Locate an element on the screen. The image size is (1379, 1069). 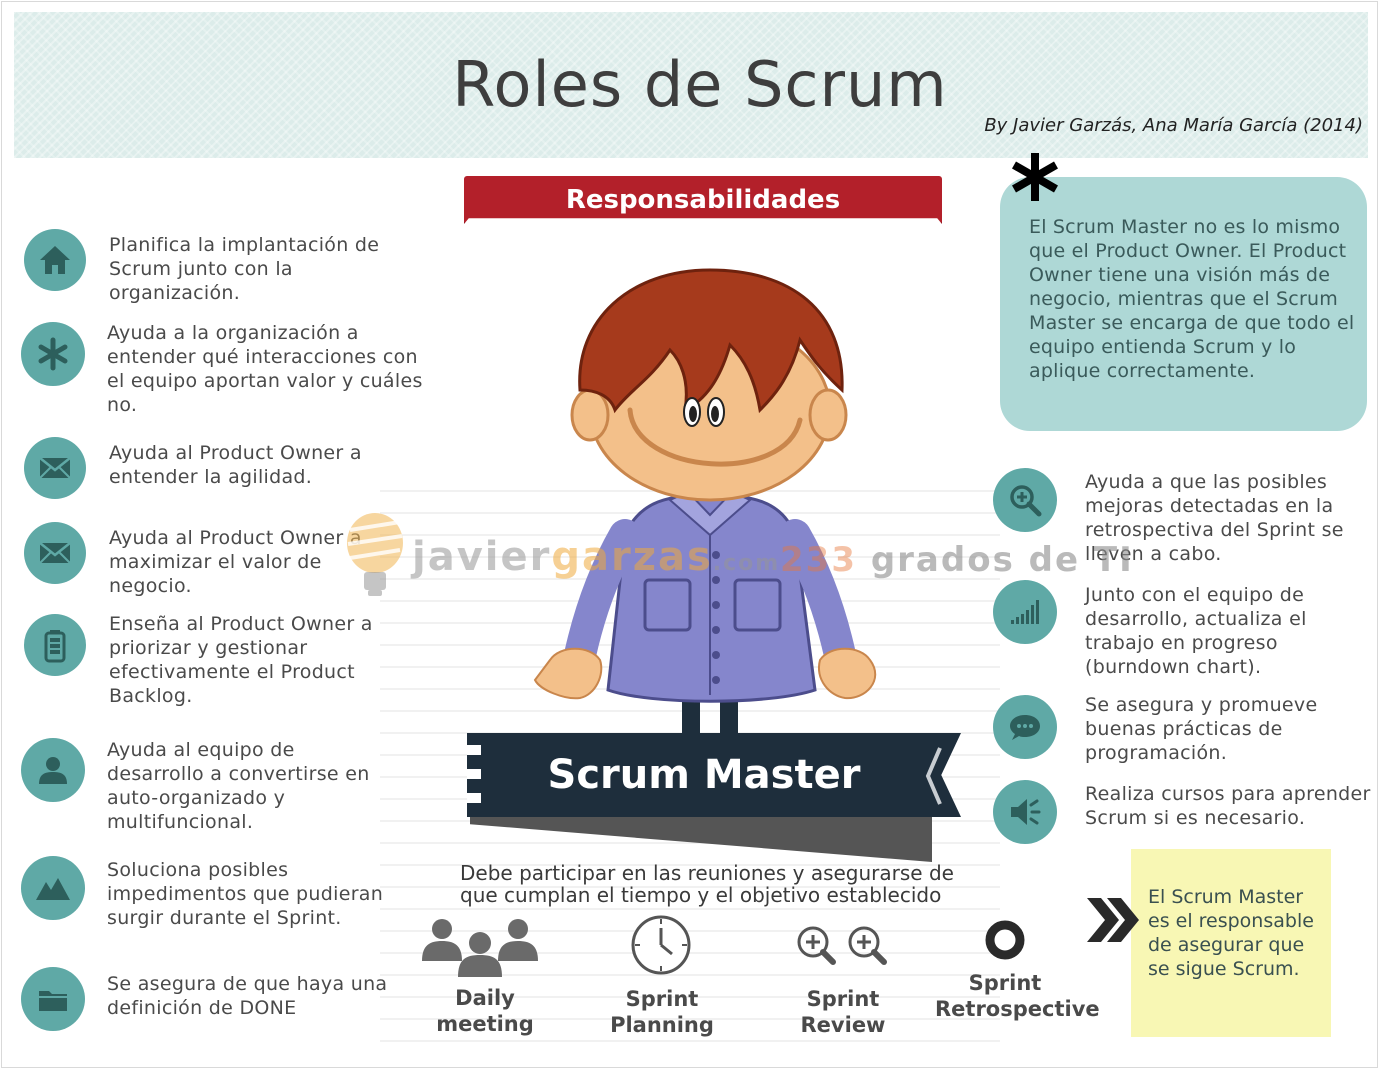
header-banner is located at coordinates (691, 85).